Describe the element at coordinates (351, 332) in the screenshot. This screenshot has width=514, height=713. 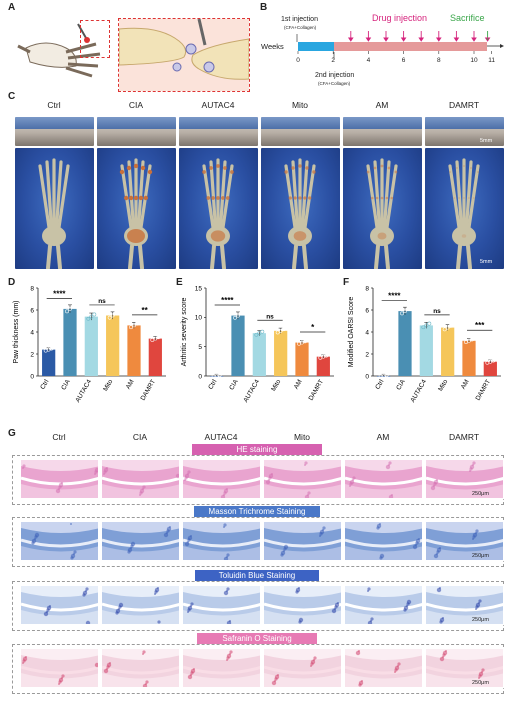
I see `y-axis-label: Modified OARSI Score` at that location.